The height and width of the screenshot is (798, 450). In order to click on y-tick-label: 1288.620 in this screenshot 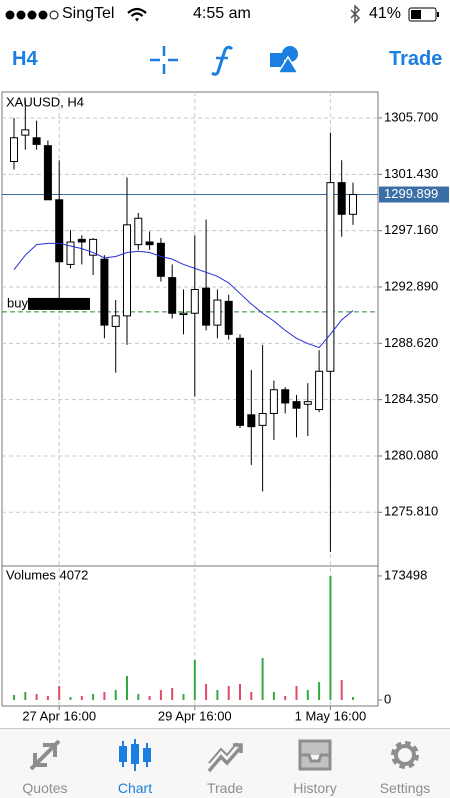, I will do `click(411, 342)`.